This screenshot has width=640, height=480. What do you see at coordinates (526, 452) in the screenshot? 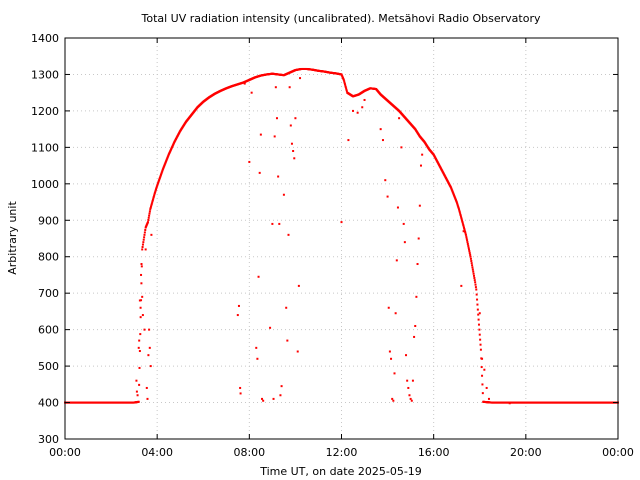
I see `x-tick-label: 20:00` at bounding box center [526, 452].